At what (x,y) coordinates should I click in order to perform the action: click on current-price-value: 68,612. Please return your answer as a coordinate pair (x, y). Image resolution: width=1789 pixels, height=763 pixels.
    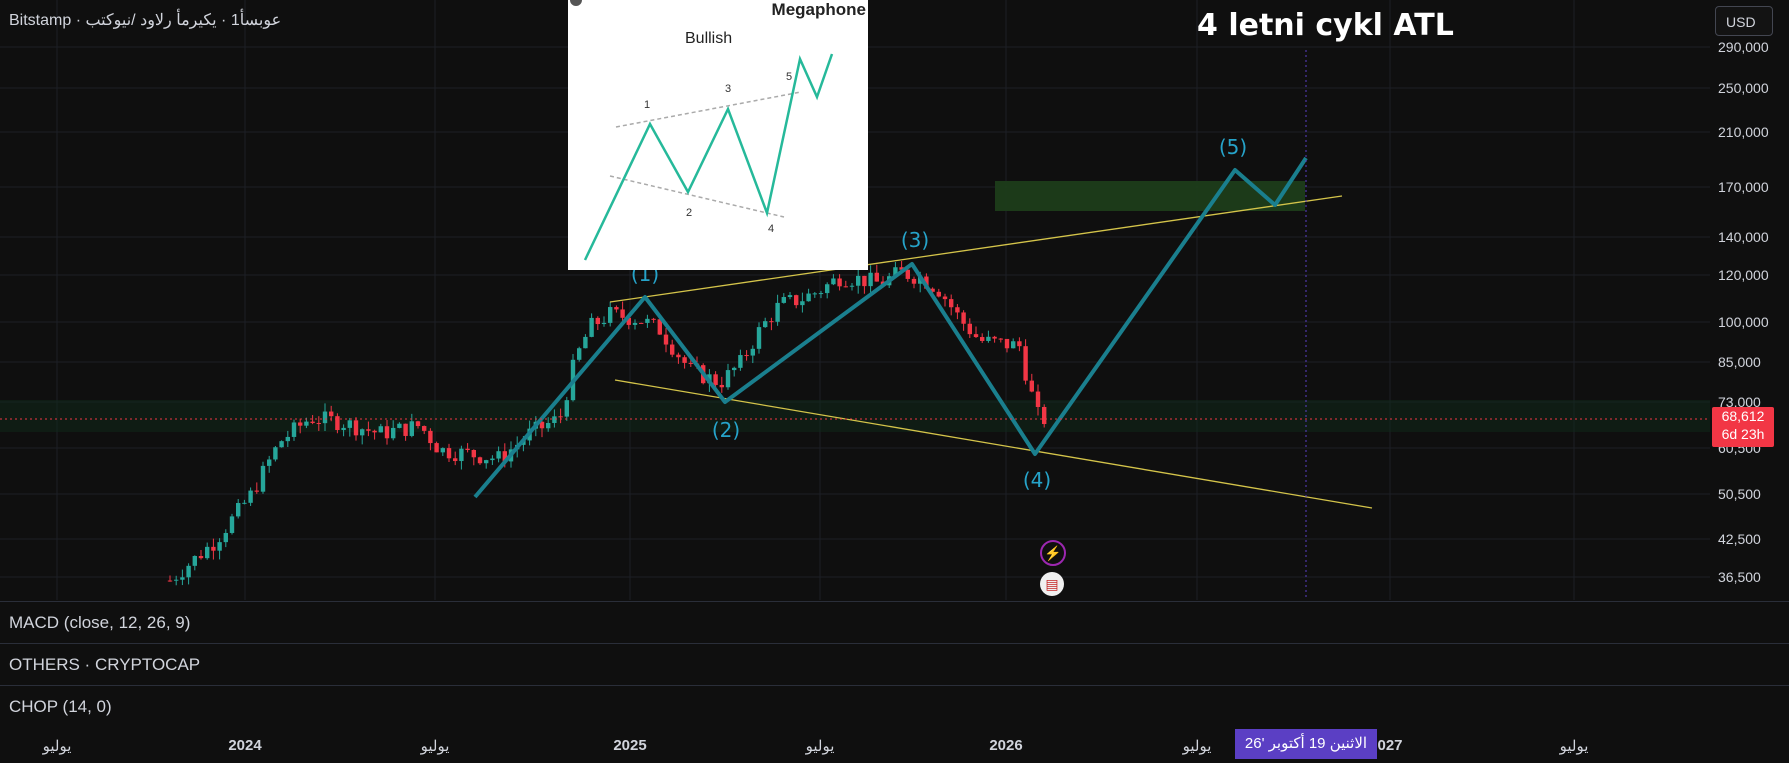
    Looking at the image, I should click on (1743, 416).